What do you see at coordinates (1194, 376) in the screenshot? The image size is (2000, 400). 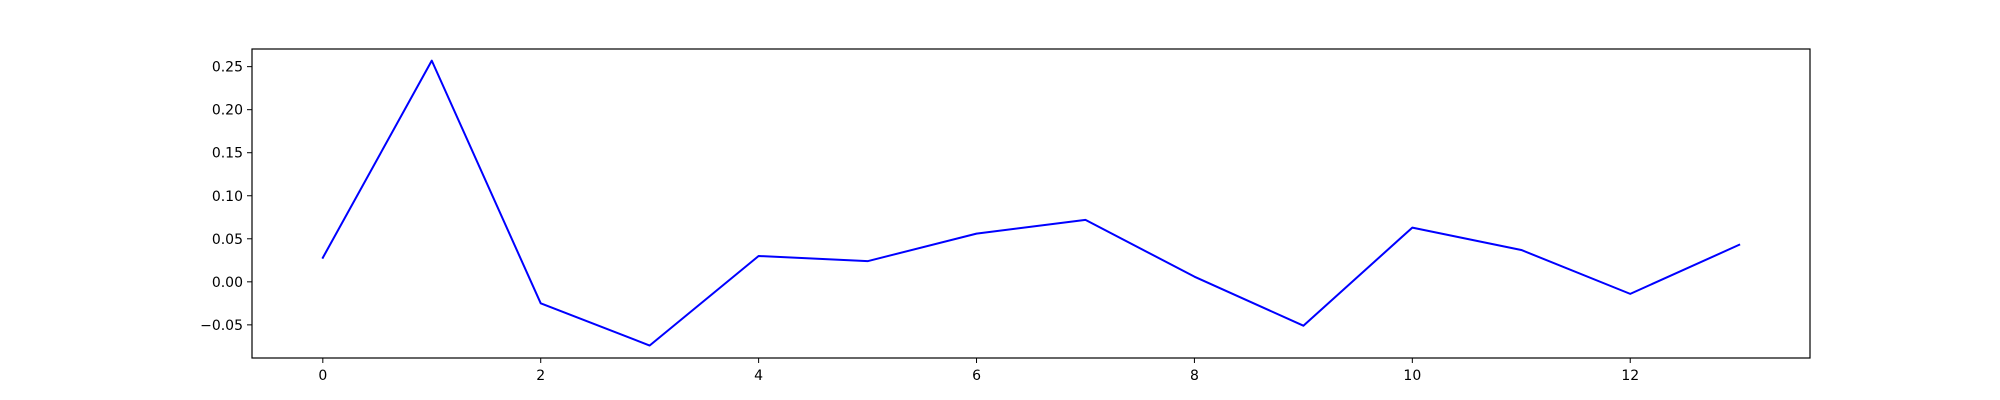 I see `x-tick-label: 8` at bounding box center [1194, 376].